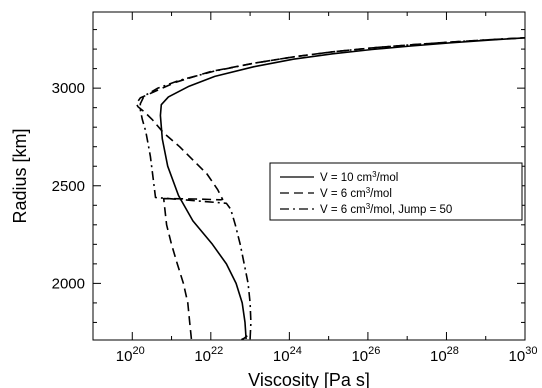 Image resolution: width=542 pixels, height=388 pixels. What do you see at coordinates (130, 355) in the screenshot?
I see `x-tick-label: 1020` at bounding box center [130, 355].